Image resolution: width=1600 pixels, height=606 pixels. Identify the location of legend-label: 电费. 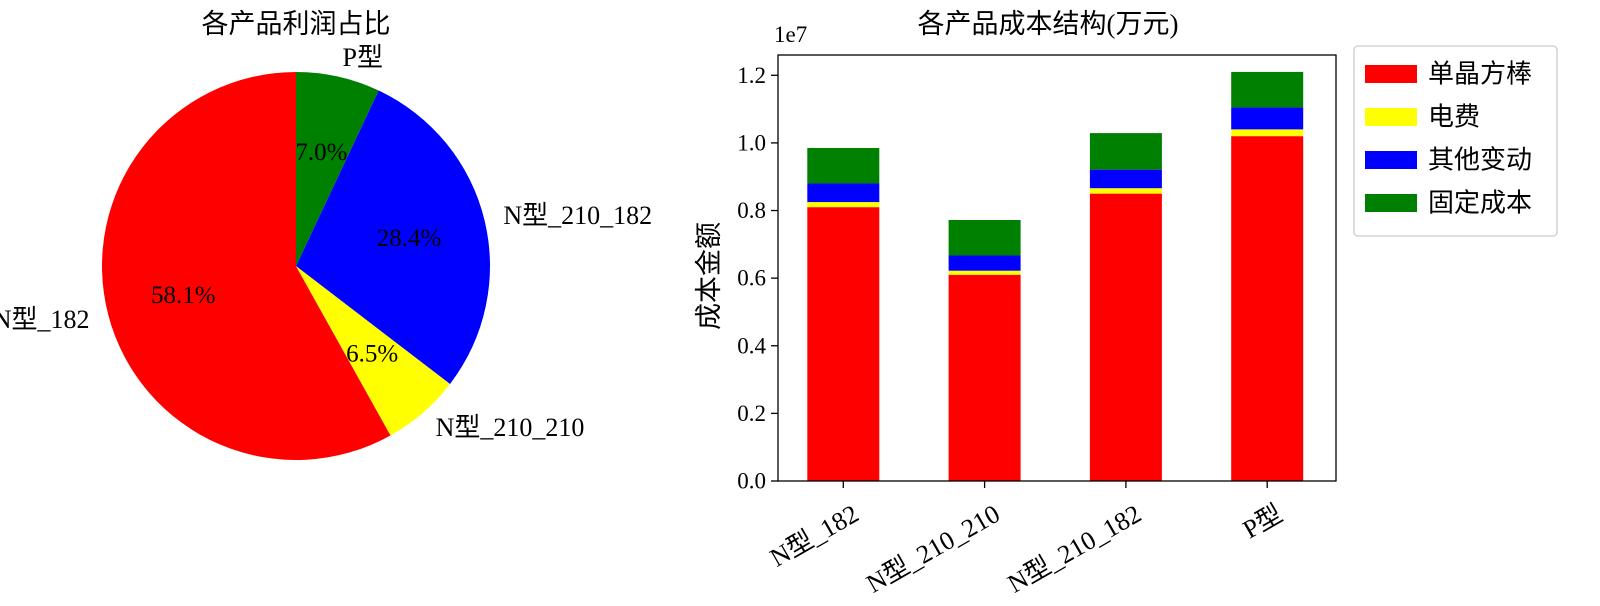
(1454, 117).